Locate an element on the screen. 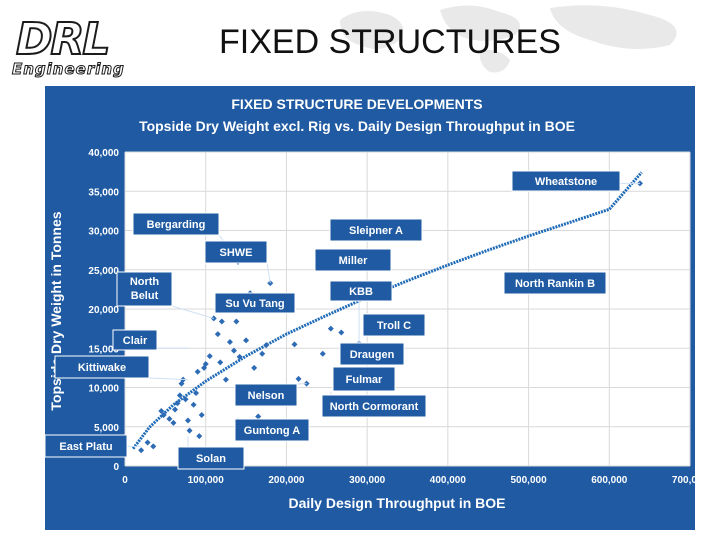  annotation-label: KBB is located at coordinates (361, 291).